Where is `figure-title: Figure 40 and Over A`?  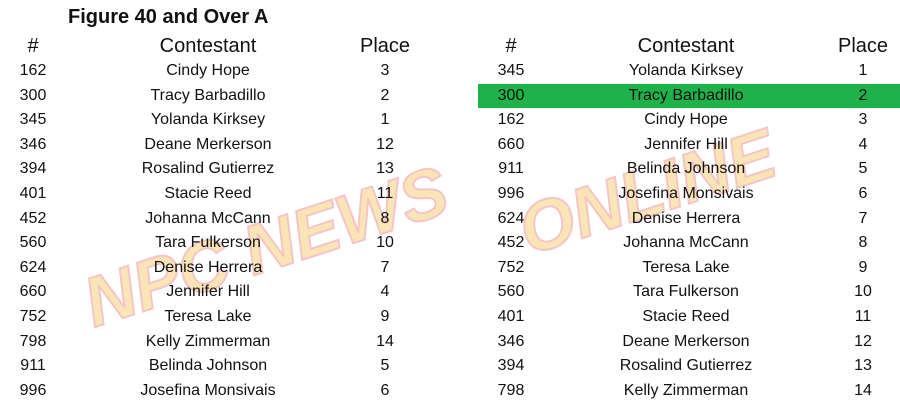
figure-title: Figure 40 and Over A is located at coordinates (168, 17).